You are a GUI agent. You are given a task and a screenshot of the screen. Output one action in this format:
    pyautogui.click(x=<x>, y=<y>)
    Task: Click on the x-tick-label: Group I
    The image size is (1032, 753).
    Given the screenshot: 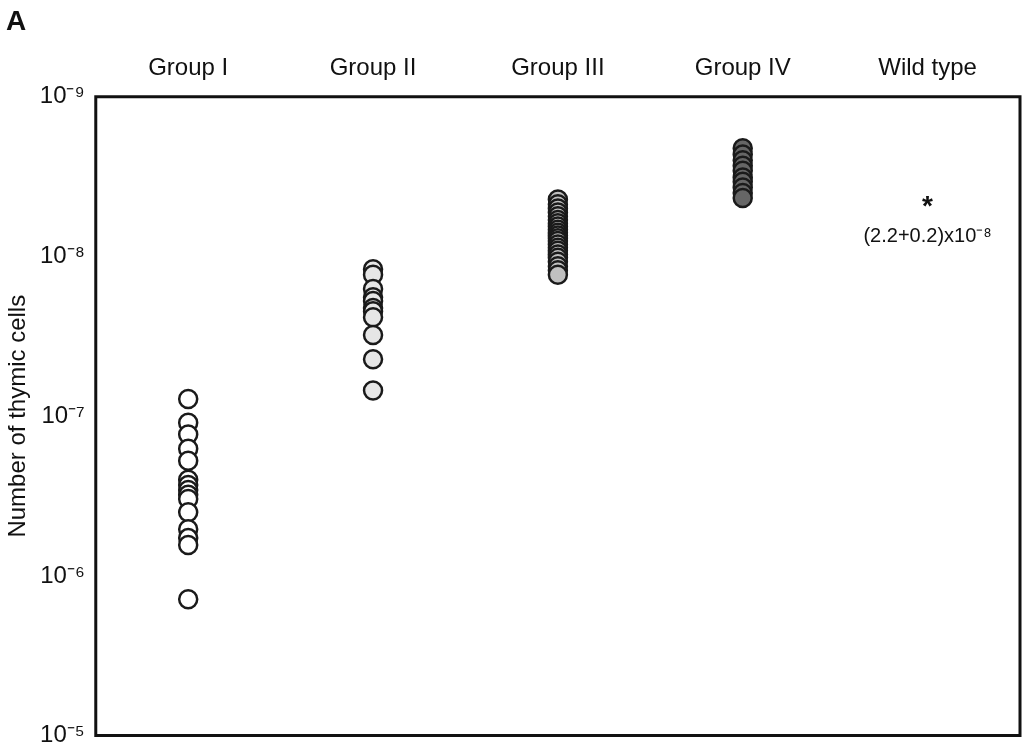 What is the action you would take?
    pyautogui.click(x=188, y=67)
    